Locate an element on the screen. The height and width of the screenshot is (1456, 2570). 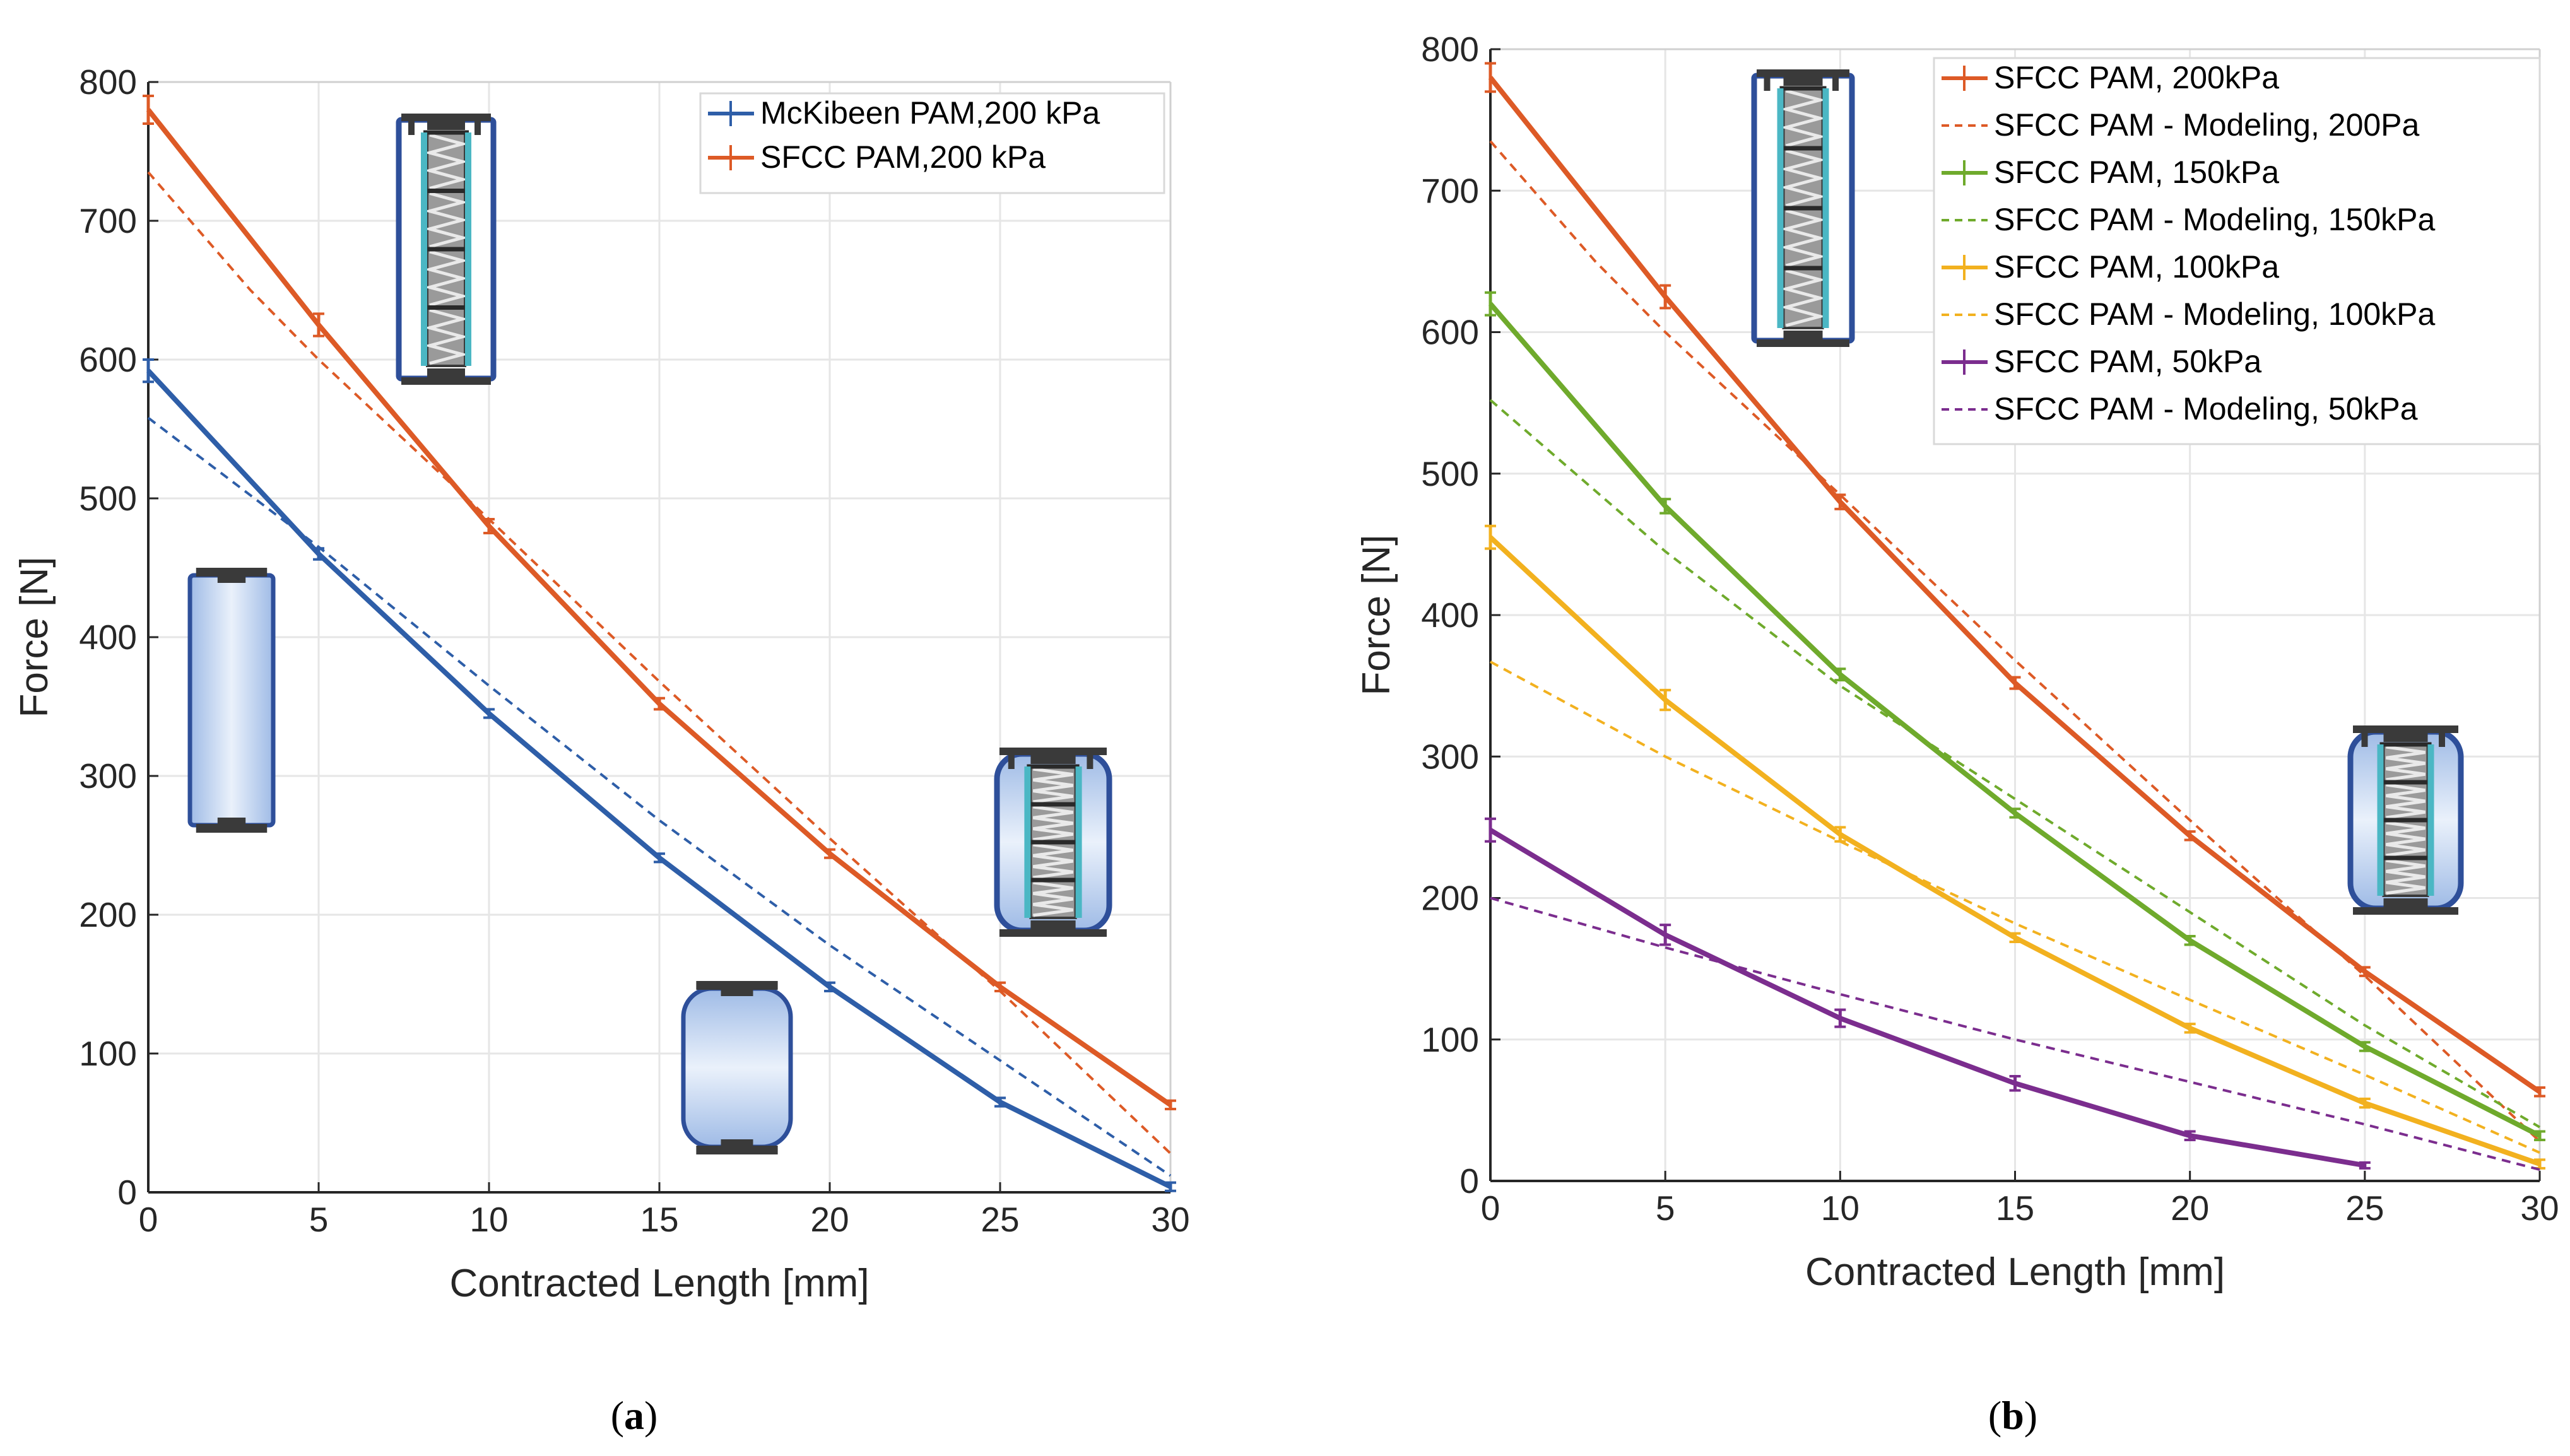
legend-label: McKibeen PAM,200 kPa is located at coordinates (930, 113).